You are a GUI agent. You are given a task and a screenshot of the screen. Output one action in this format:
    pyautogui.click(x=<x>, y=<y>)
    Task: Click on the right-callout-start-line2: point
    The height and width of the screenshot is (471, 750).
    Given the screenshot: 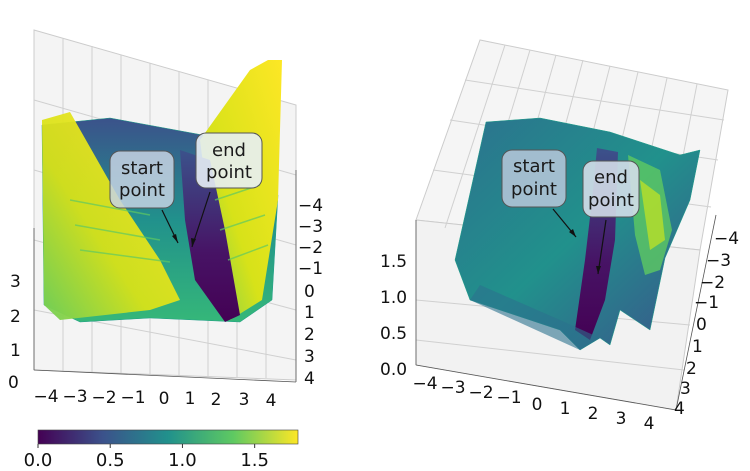 What is the action you would take?
    pyautogui.click(x=534, y=189)
    